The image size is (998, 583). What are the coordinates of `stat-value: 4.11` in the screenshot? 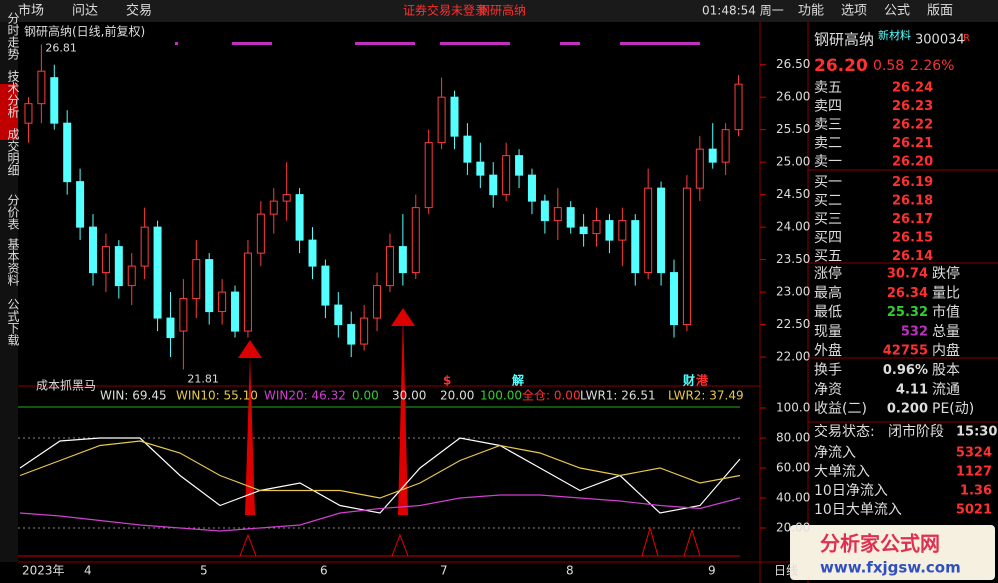 It's located at (912, 389).